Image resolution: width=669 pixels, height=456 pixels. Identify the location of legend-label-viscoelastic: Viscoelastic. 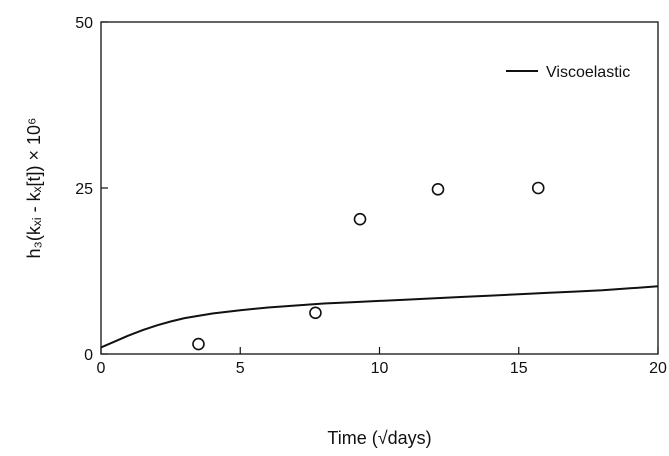
(588, 72).